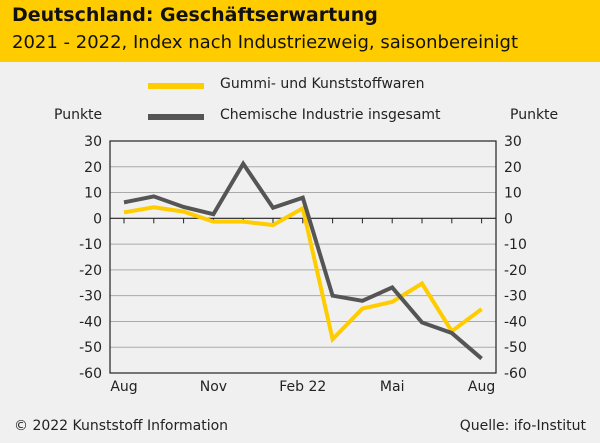 The image size is (600, 443). Describe the element at coordinates (90, 322) in the screenshot. I see `y-tick-label-left: -40` at that location.